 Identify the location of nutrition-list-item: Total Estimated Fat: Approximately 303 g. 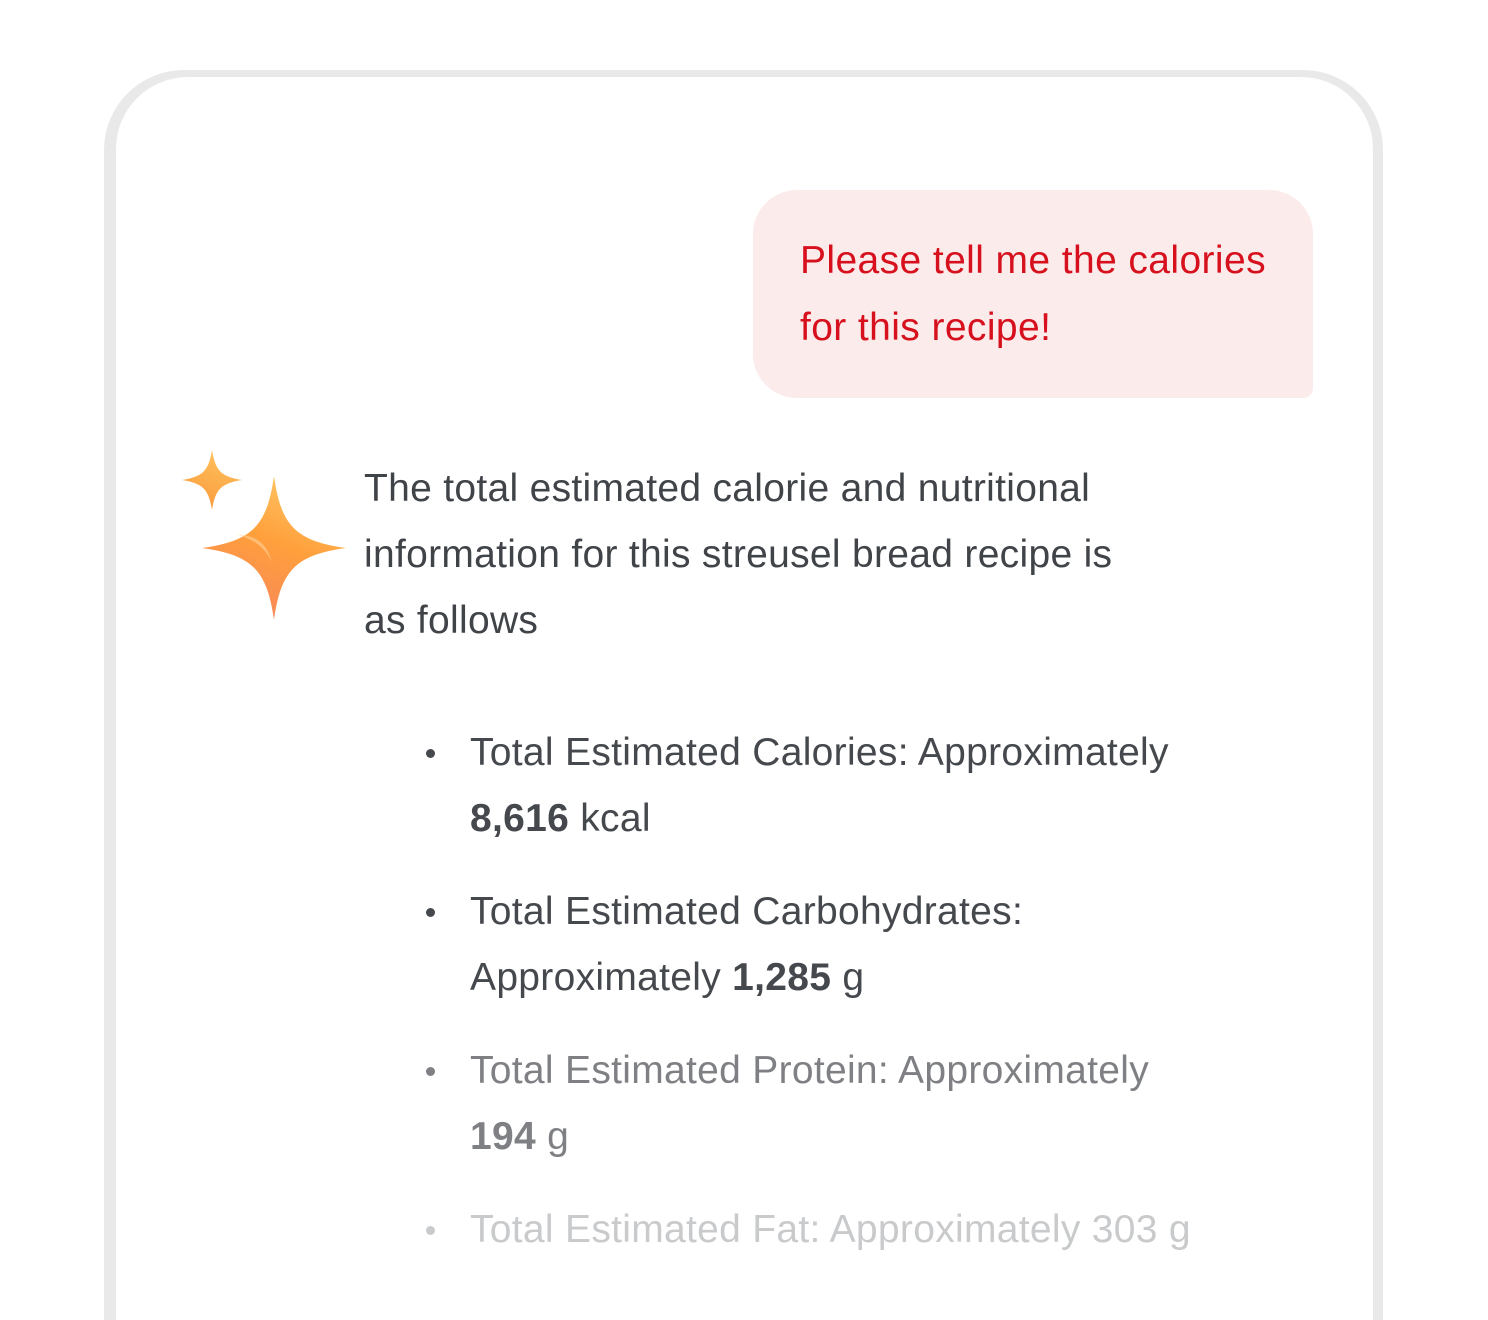
(868, 1230).